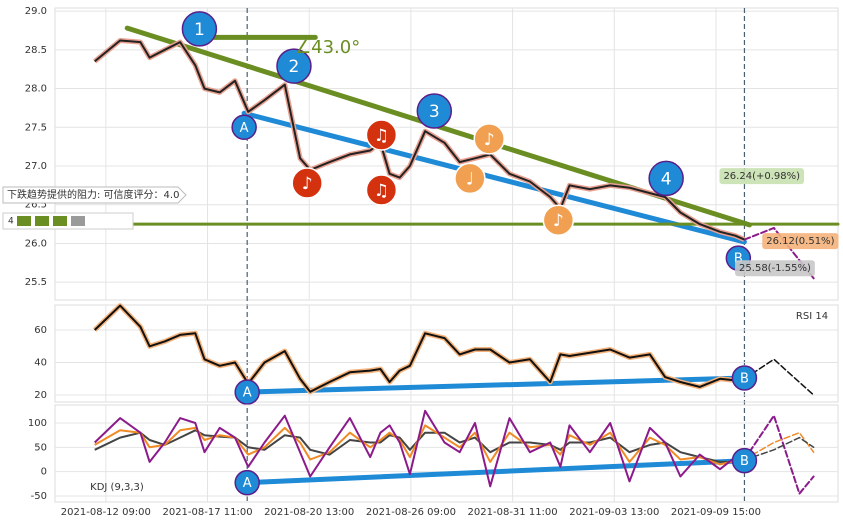 This screenshot has width=843, height=523. What do you see at coordinates (11, 222) in the screenshot?
I see `score-text: 4` at bounding box center [11, 222].